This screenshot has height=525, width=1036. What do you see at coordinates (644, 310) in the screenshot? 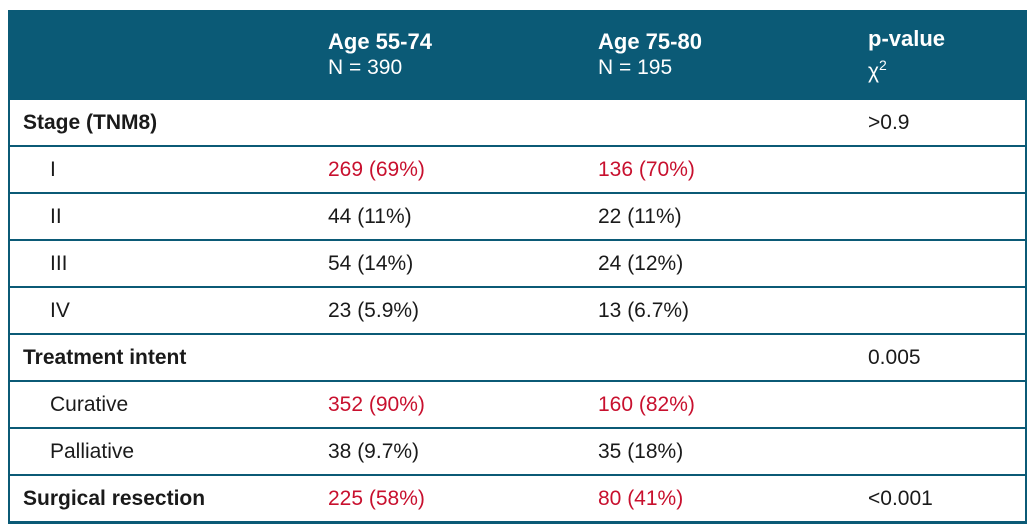
I see `cell-age-75-80: 13 (6.7%)` at bounding box center [644, 310].